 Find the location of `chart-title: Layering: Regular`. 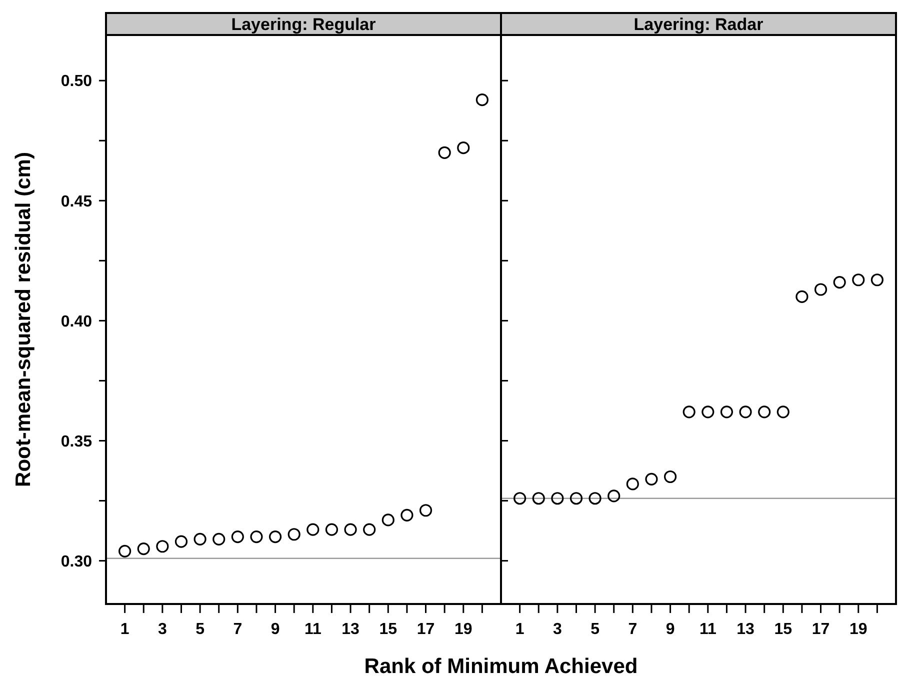

chart-title: Layering: Regular is located at coordinates (303, 24).